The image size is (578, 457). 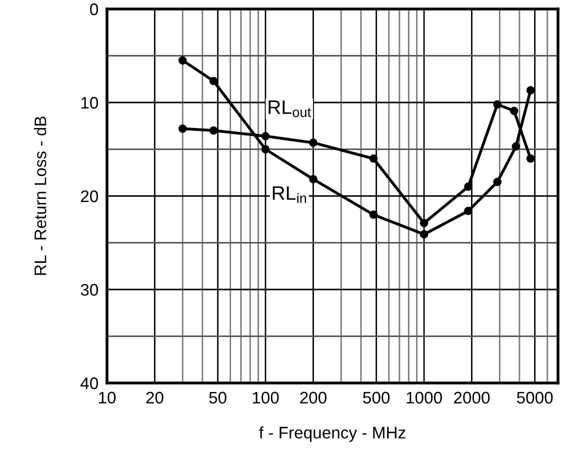 What do you see at coordinates (376, 398) in the screenshot?
I see `x-tick-label: 500` at bounding box center [376, 398].